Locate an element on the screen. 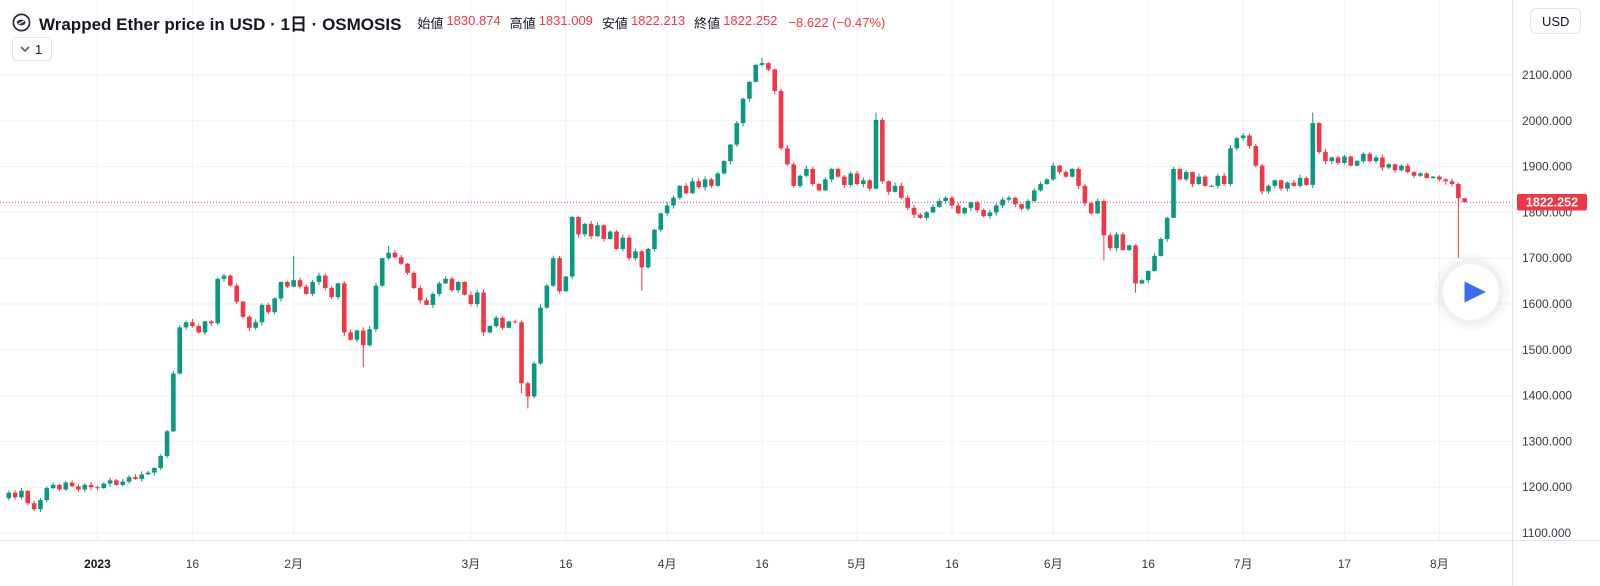  time-tick-label: 4月 is located at coordinates (667, 564).